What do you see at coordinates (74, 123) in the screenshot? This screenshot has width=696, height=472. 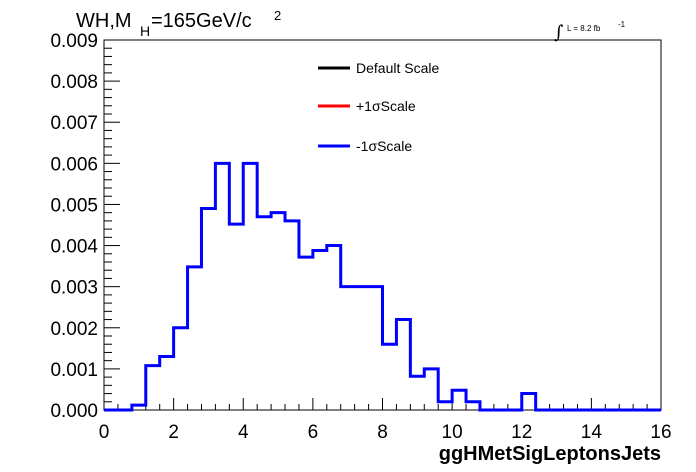 I see `y-tick-label: 0.007` at bounding box center [74, 123].